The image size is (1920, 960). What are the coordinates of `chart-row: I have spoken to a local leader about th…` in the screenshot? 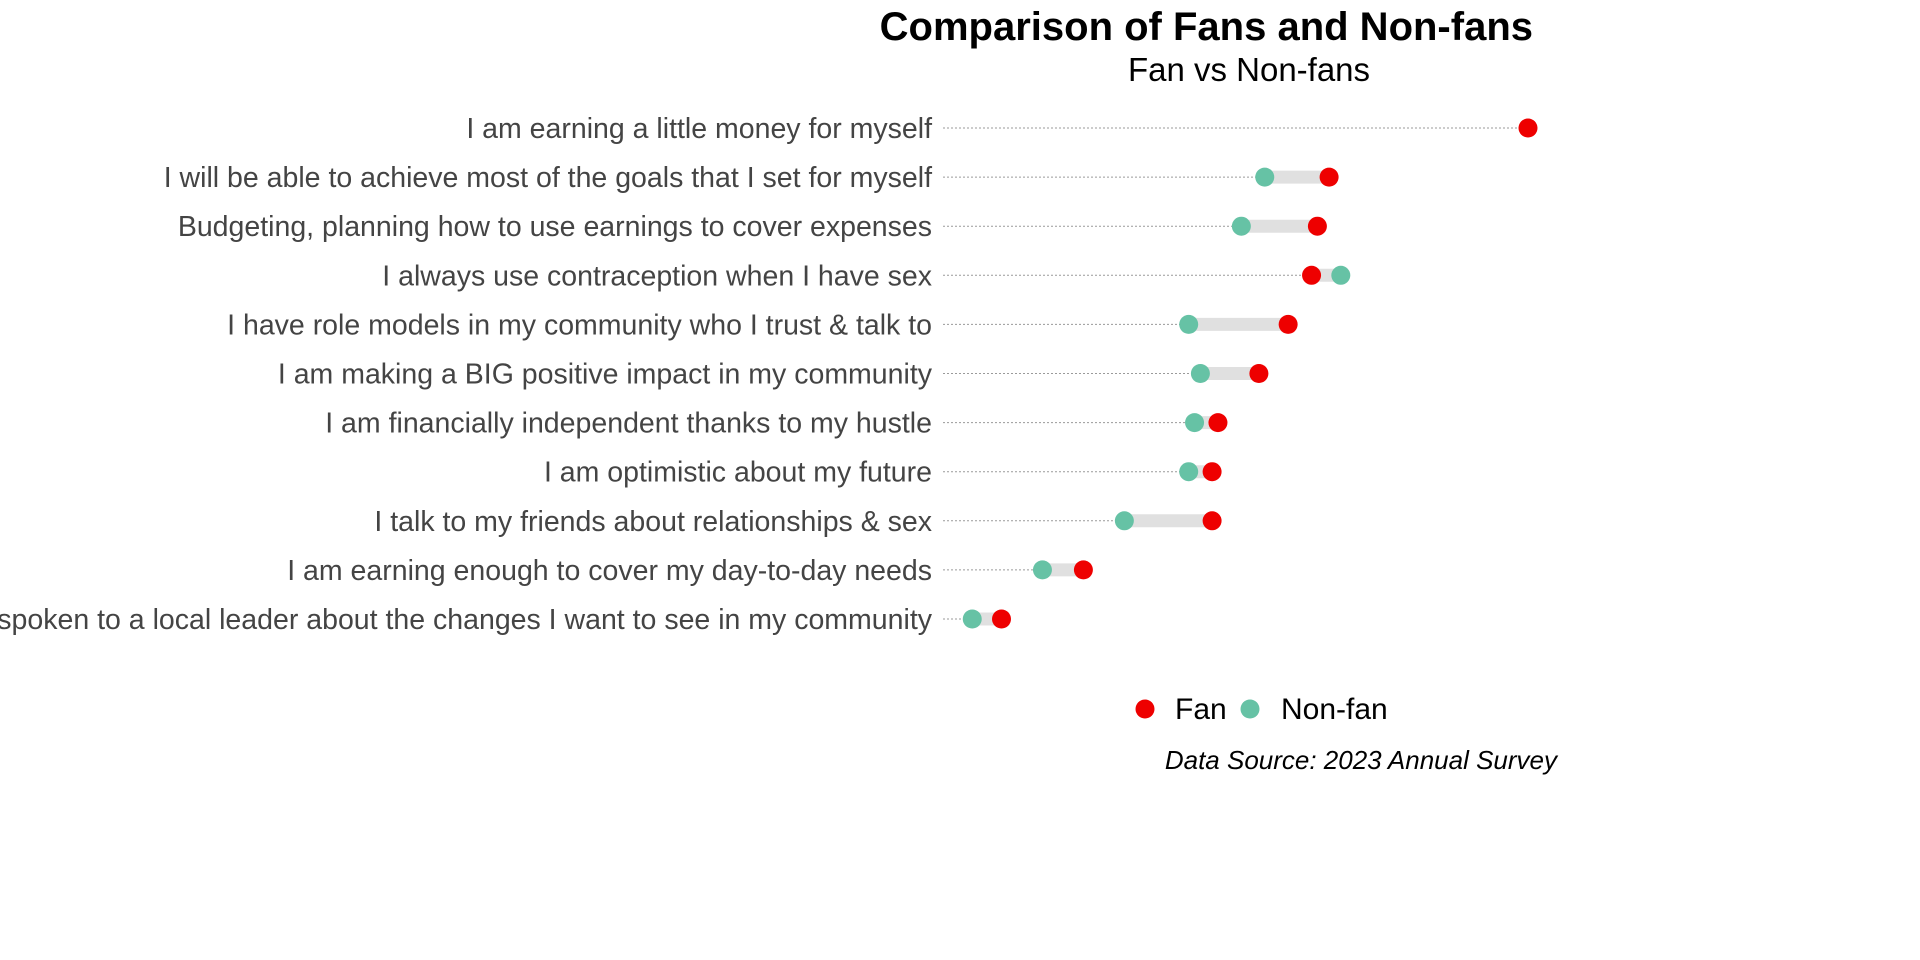 It's located at (505, 620).